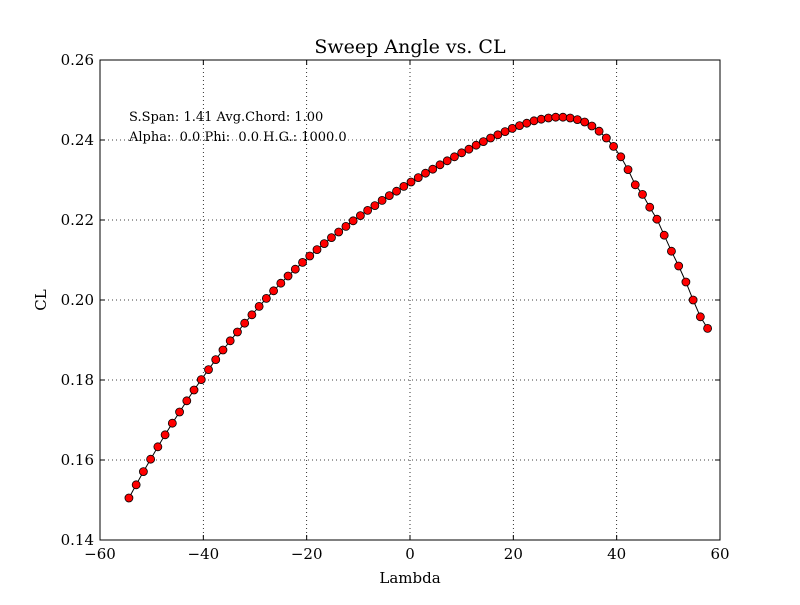  What do you see at coordinates (100, 554) in the screenshot?
I see `x-tick-label: −60` at bounding box center [100, 554].